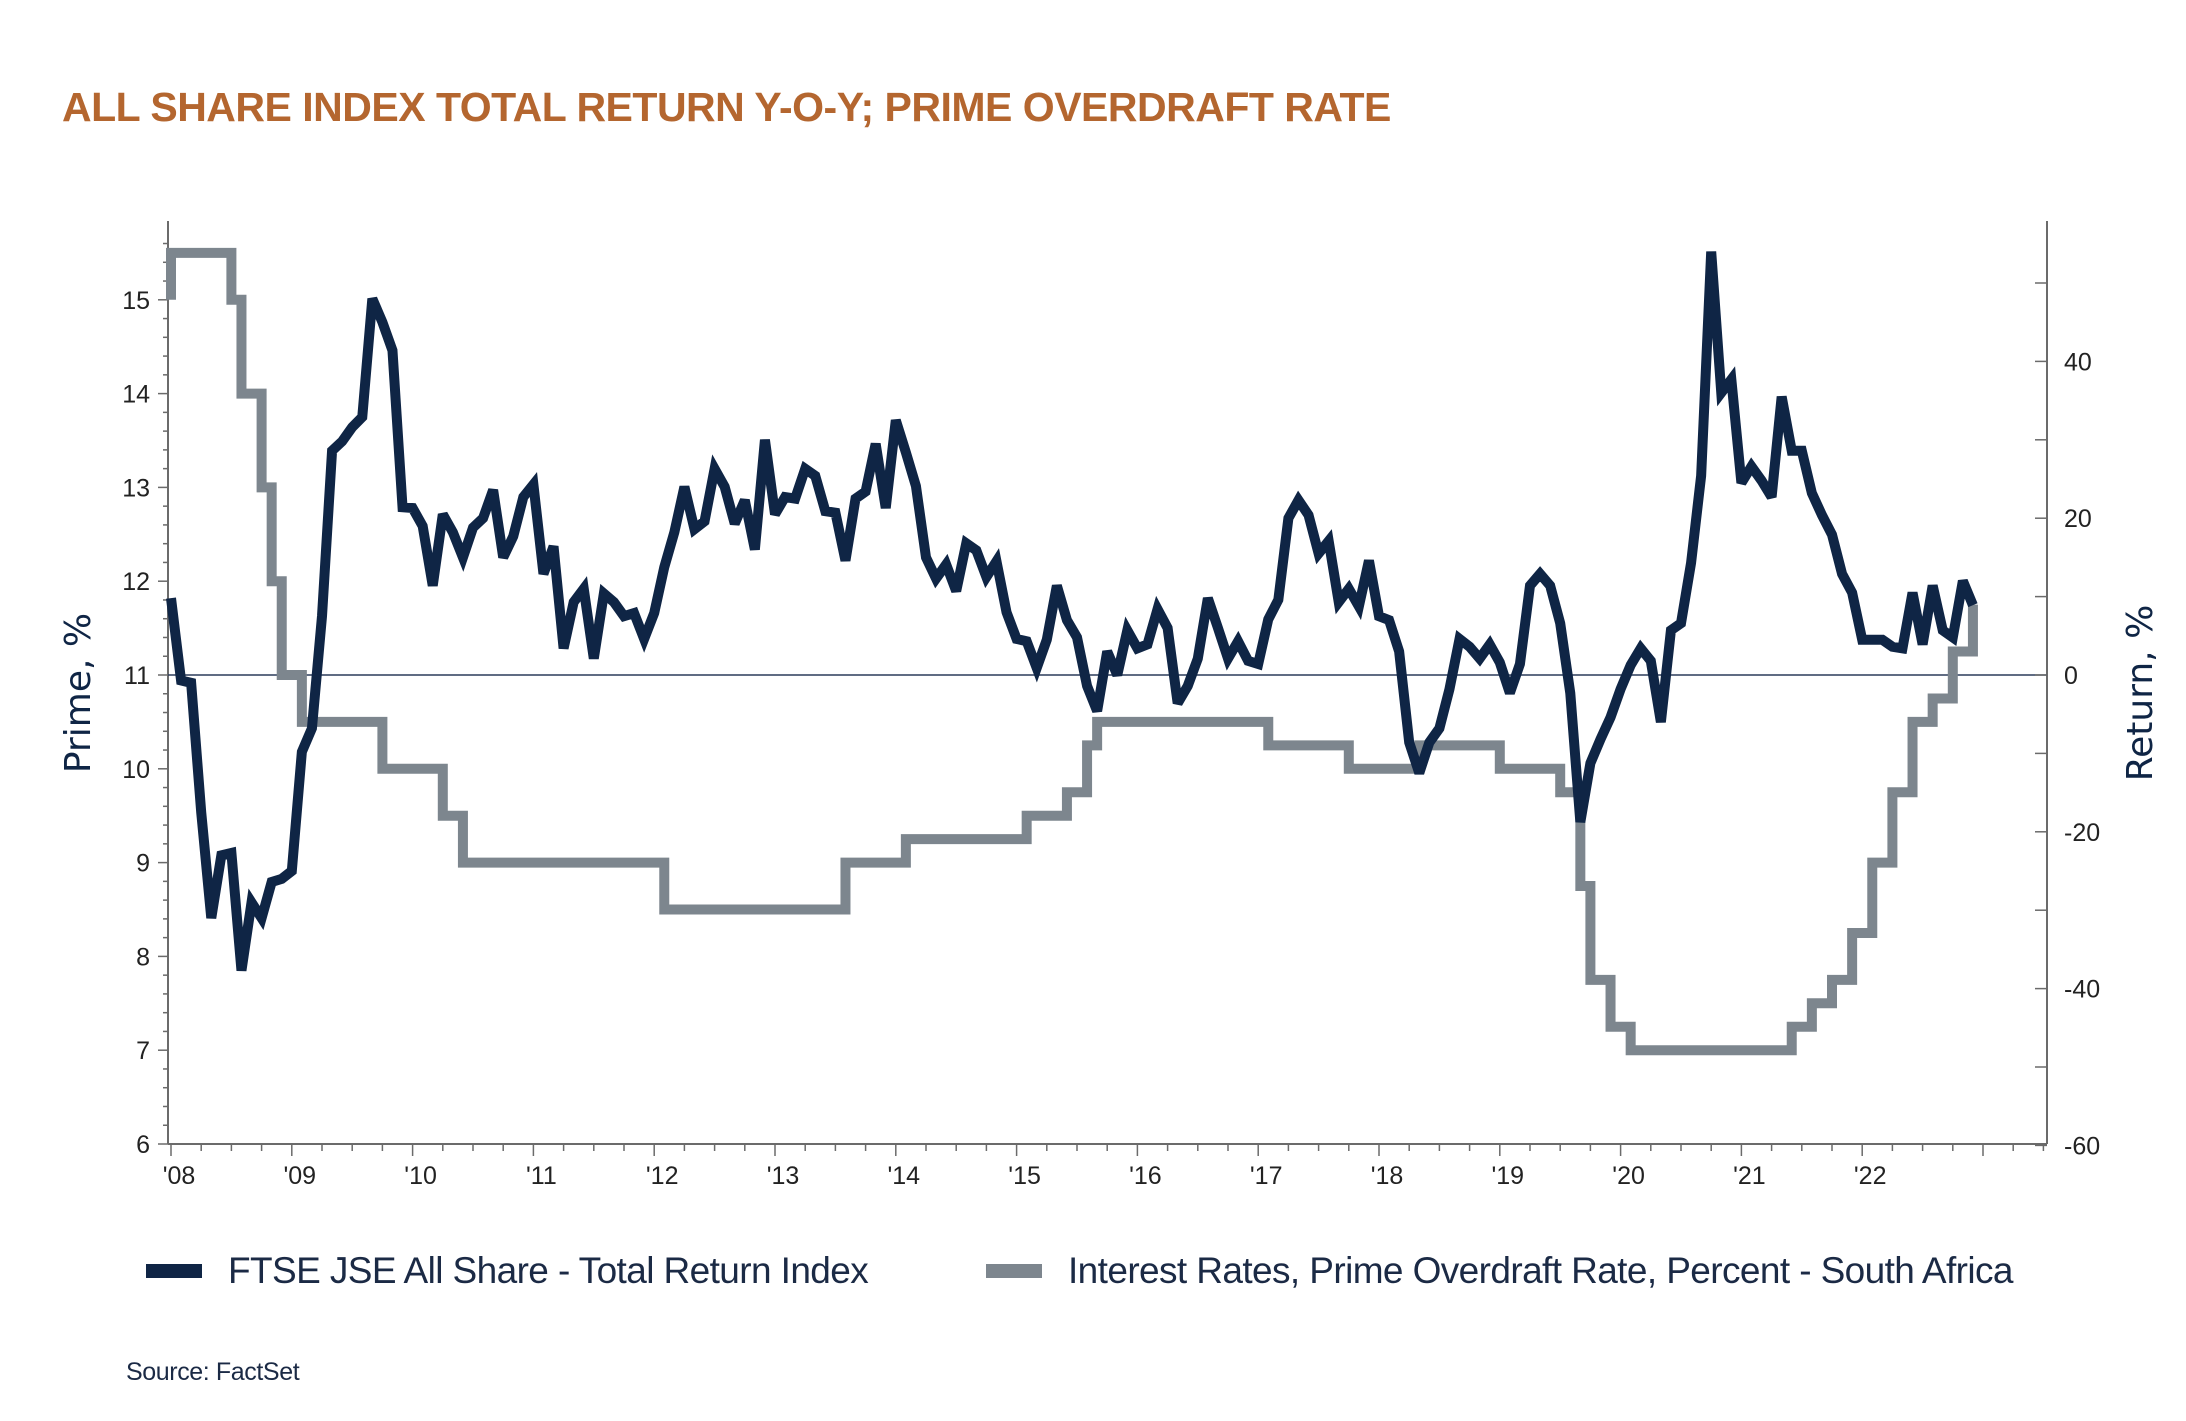 This screenshot has height=1421, width=2186. Describe the element at coordinates (2071, 676) in the screenshot. I see `right-tick-label: 0` at that location.